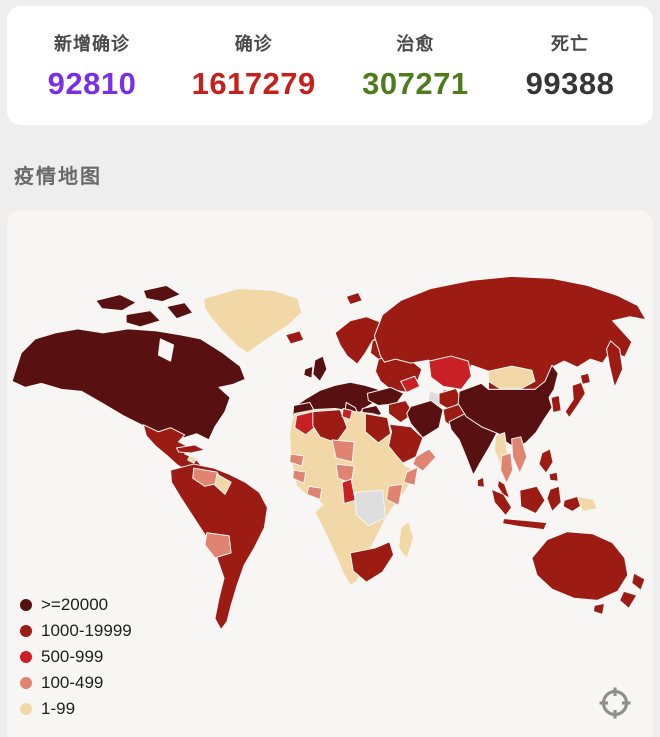  I want to click on stat-new-confirmed: 新增确诊 92810, so click(92, 66).